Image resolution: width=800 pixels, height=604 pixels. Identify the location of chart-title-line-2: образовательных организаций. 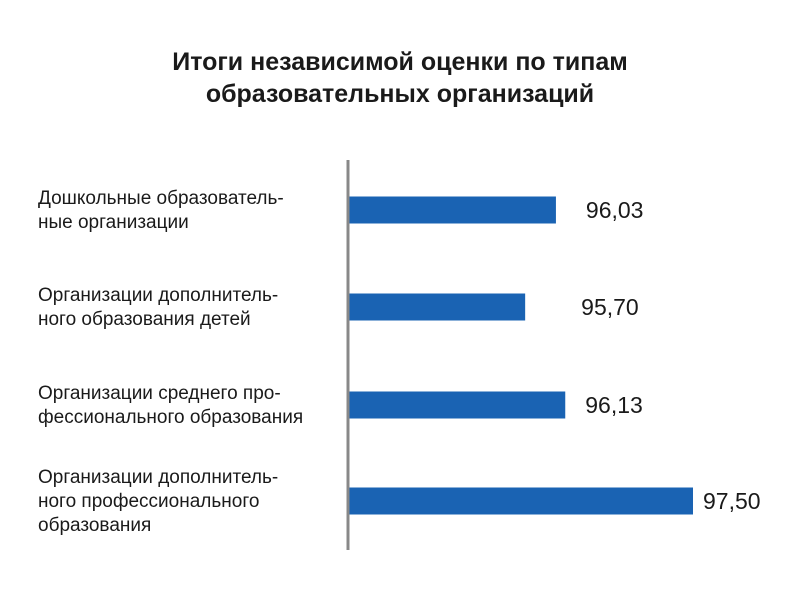
(400, 94).